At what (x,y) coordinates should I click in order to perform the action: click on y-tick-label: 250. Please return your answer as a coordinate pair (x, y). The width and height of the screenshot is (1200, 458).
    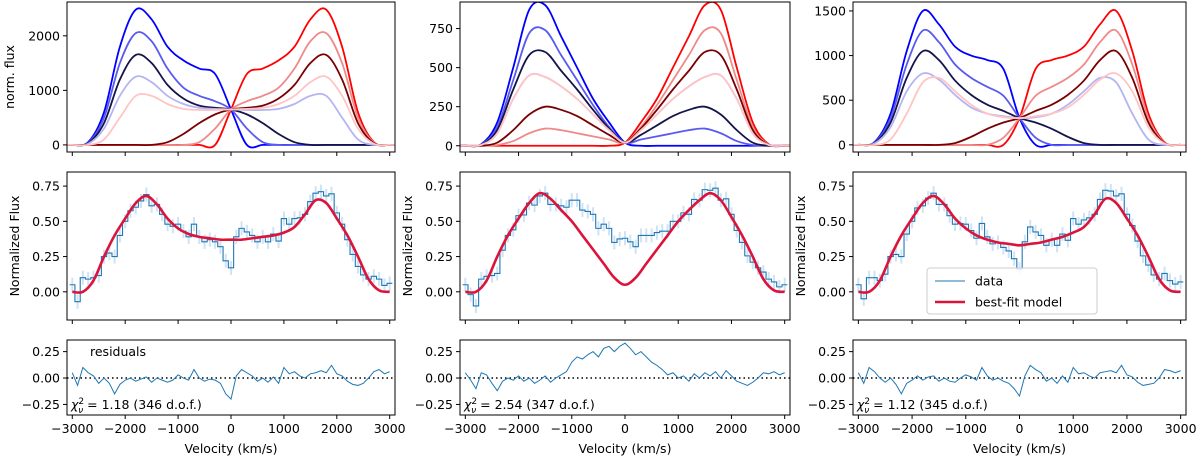
    Looking at the image, I should click on (441, 106).